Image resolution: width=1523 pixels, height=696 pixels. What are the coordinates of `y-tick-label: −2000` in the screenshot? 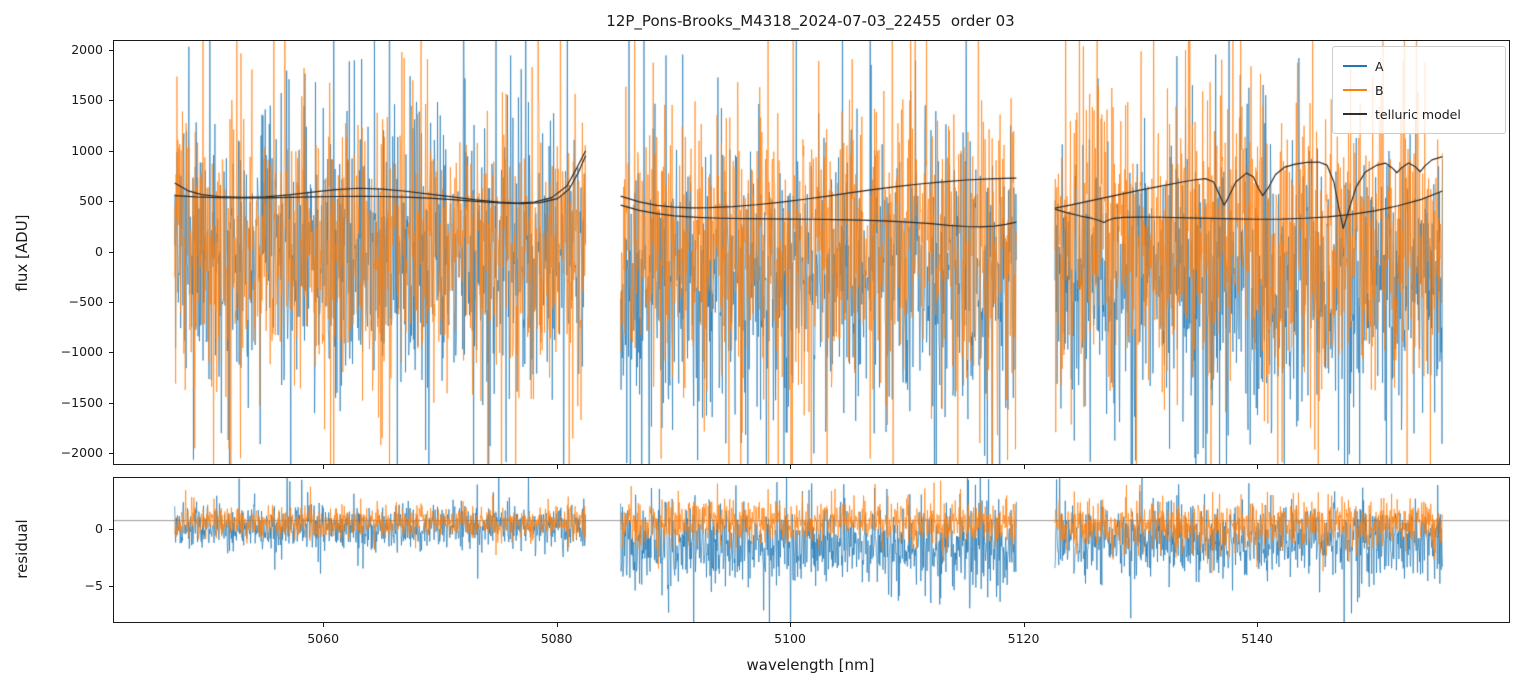 It's located at (81, 452).